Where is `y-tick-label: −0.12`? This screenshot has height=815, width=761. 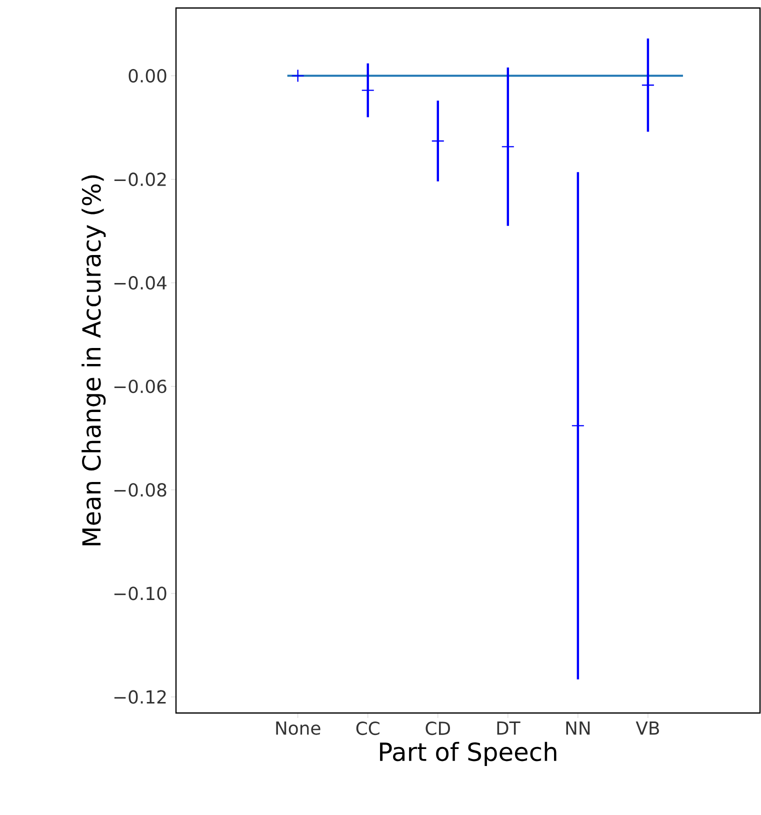
y-tick-label: −0.12 is located at coordinates (140, 697).